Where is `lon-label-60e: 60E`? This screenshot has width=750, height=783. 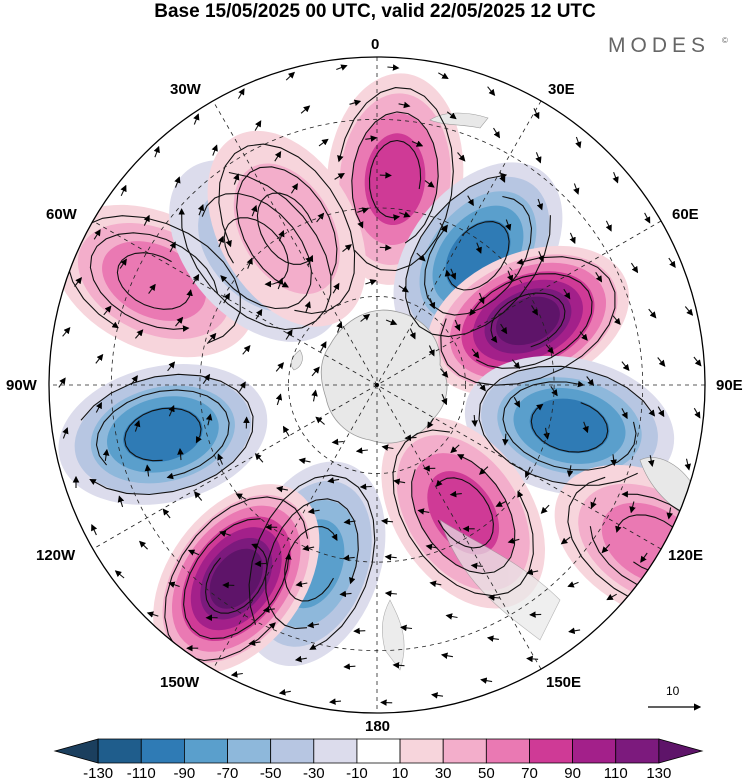 lon-label-60e: 60E is located at coordinates (685, 214).